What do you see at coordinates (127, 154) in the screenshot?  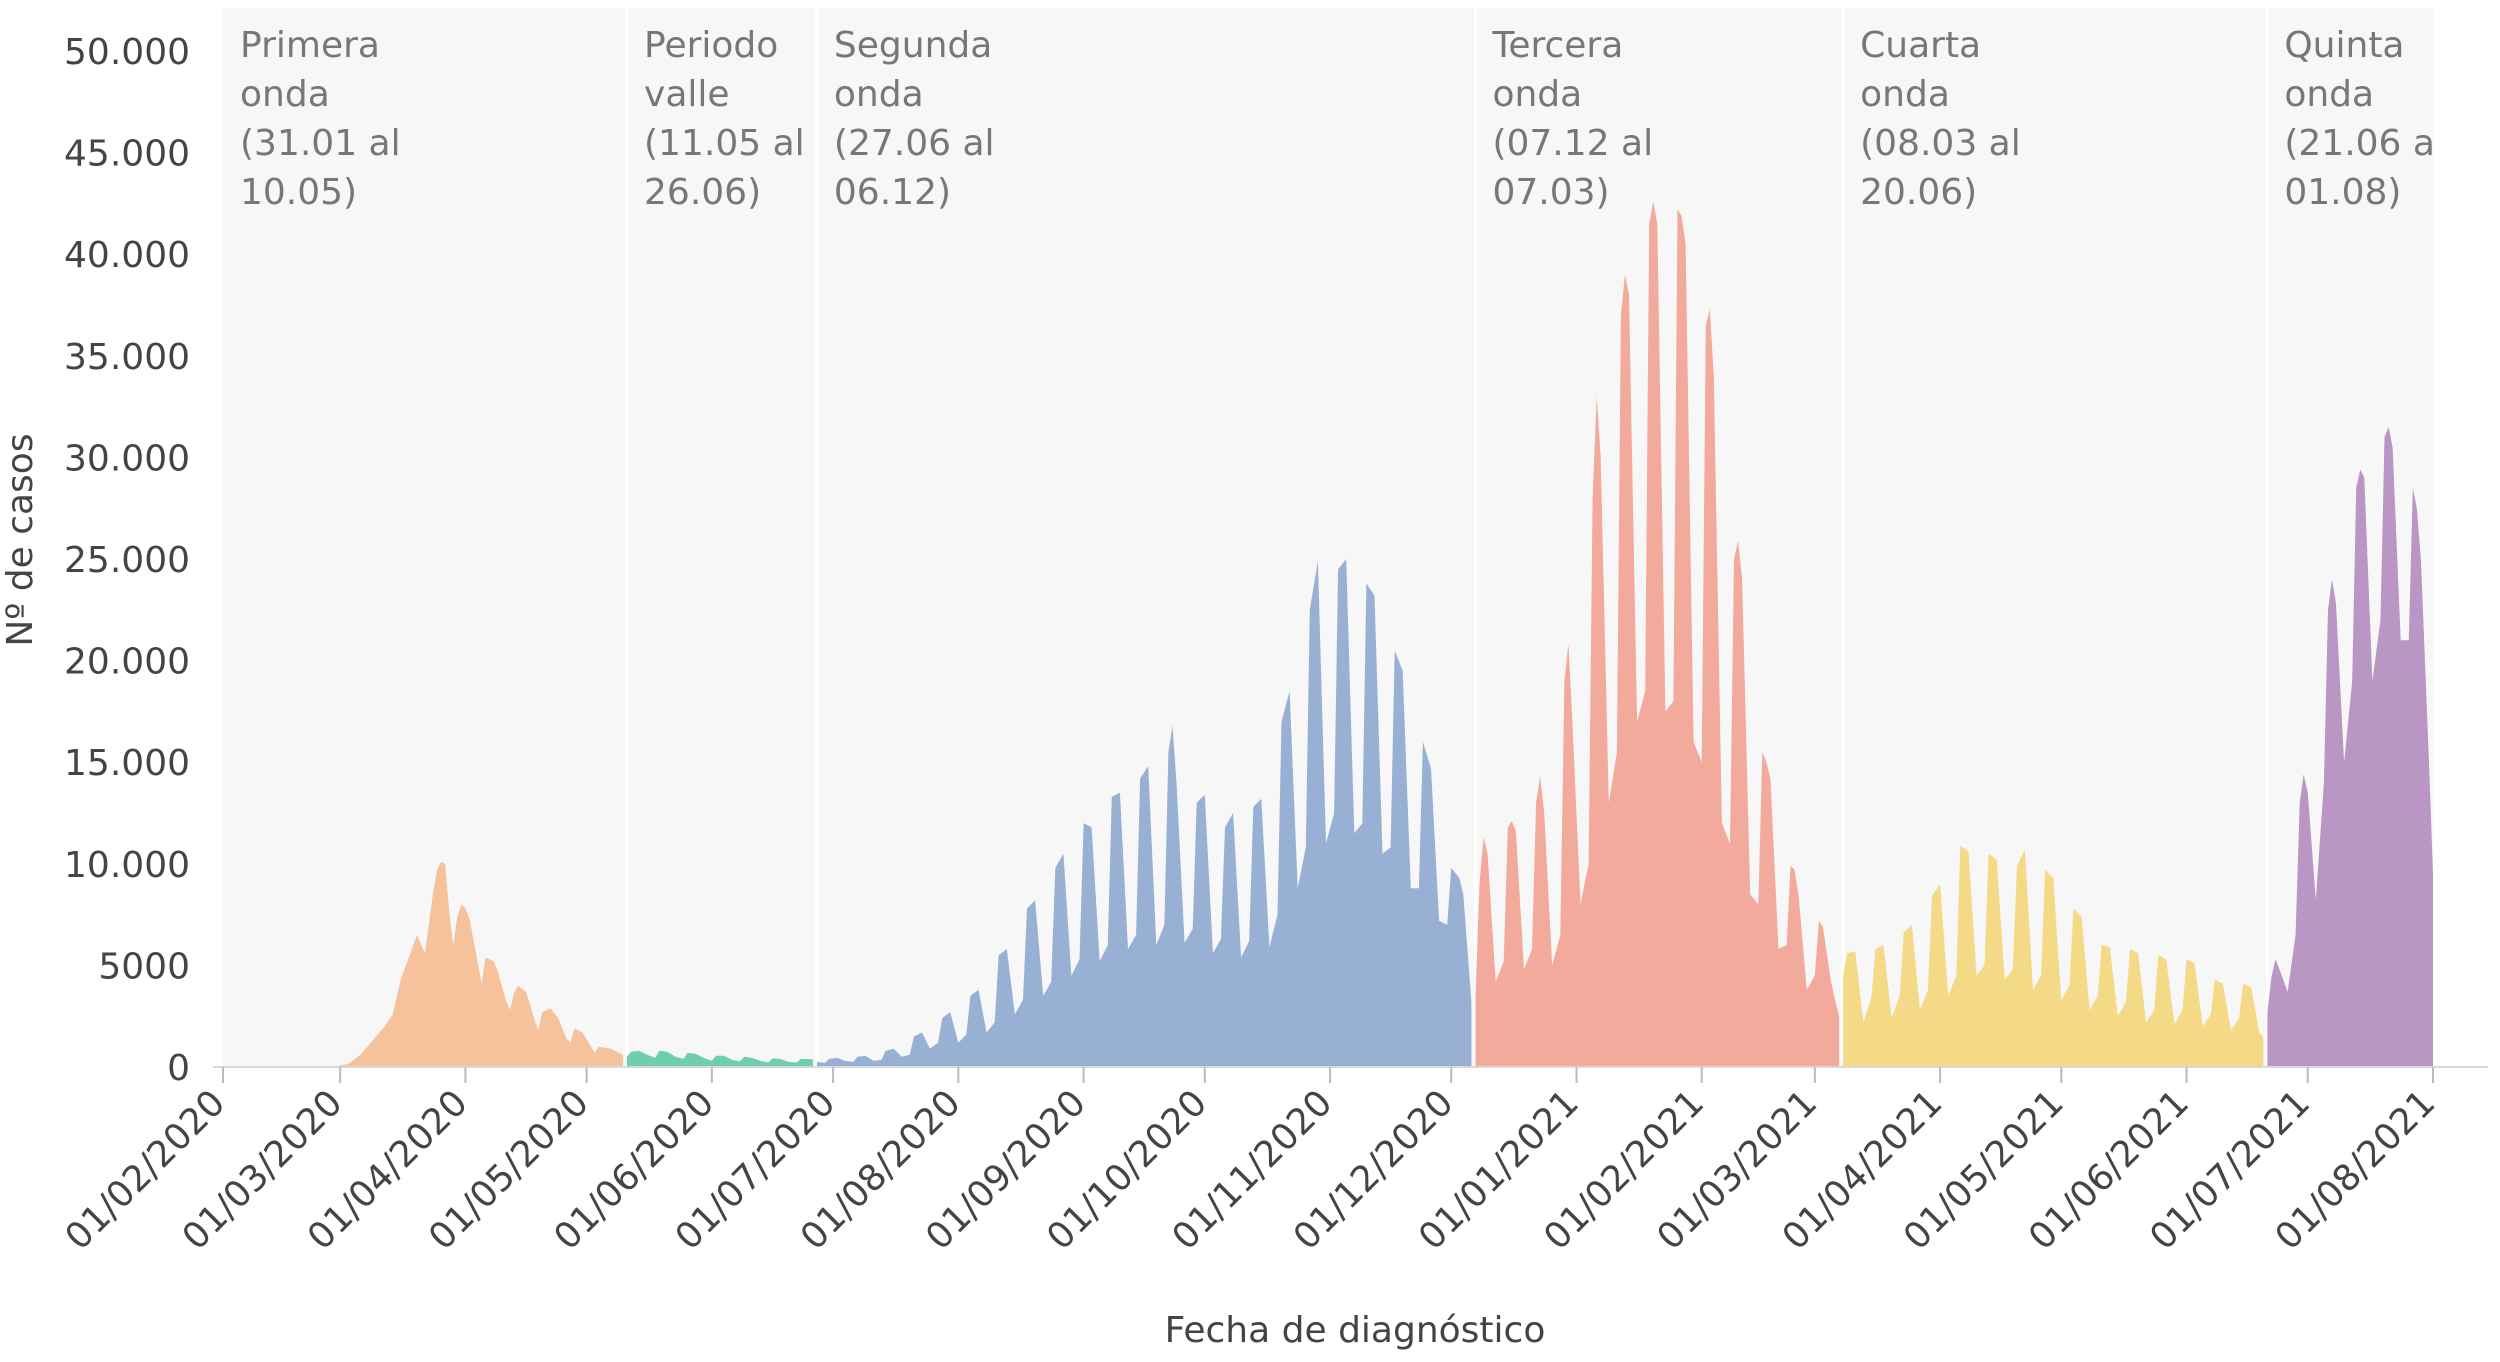 I see `y-tick-label: 45.000` at bounding box center [127, 154].